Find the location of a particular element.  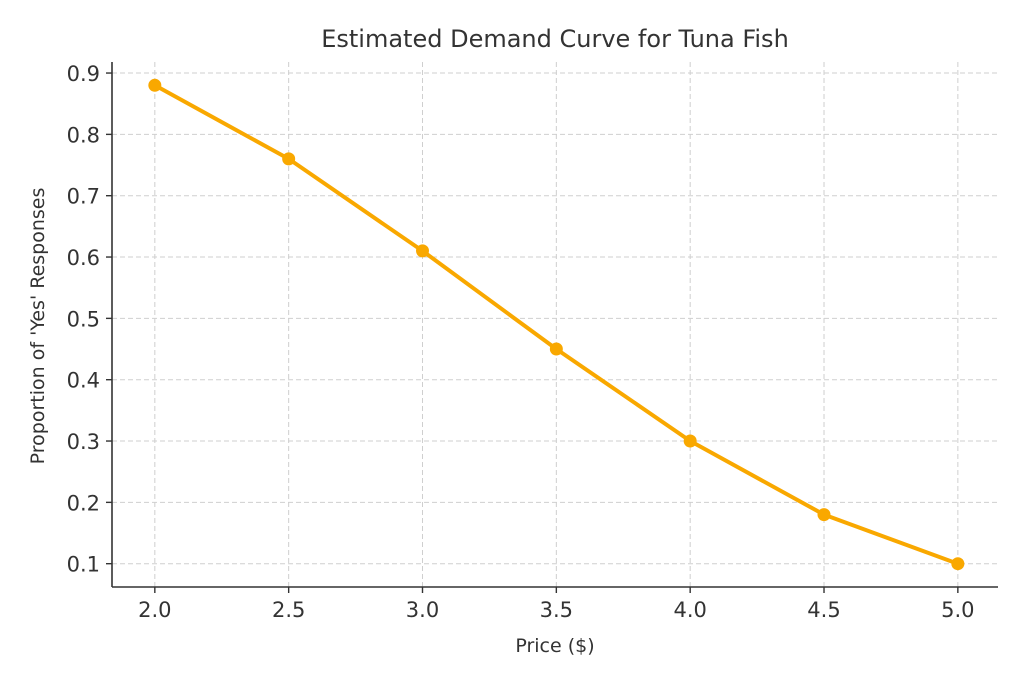

y-tick-label: 0.5 is located at coordinates (83, 319).